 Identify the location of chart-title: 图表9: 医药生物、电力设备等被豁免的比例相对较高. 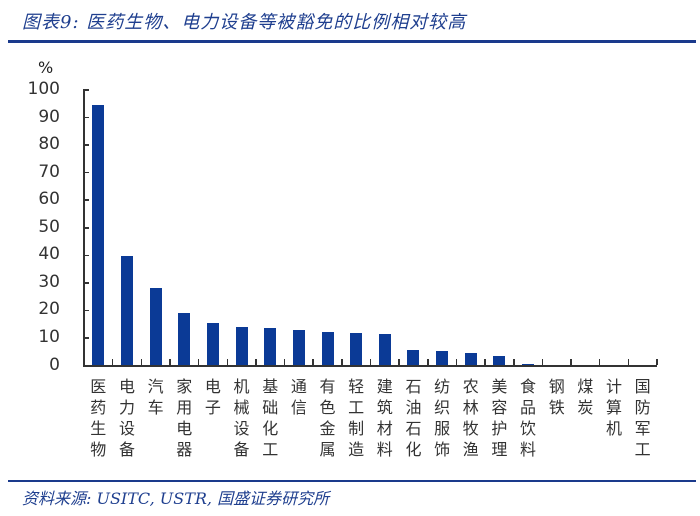
(244, 22).